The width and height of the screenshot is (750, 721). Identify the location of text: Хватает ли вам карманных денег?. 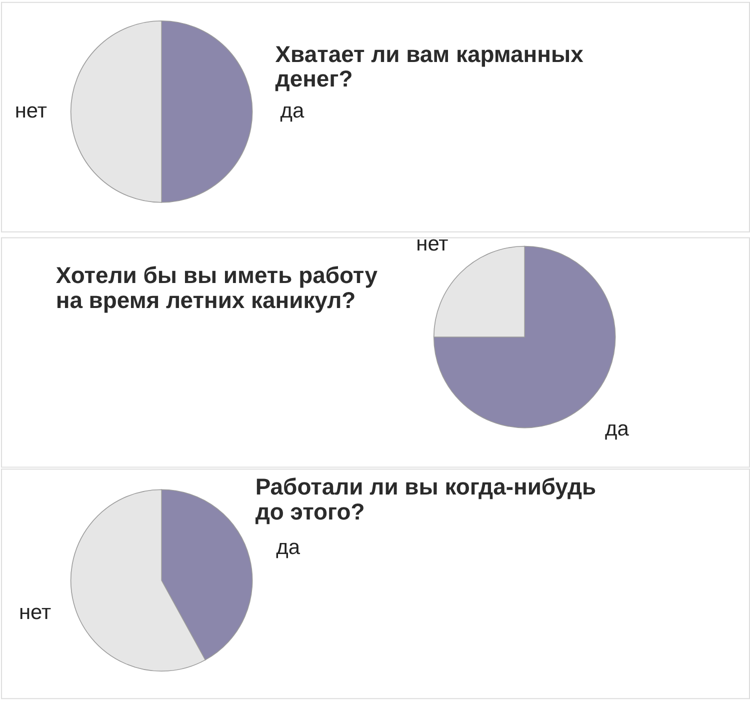
(429, 66).